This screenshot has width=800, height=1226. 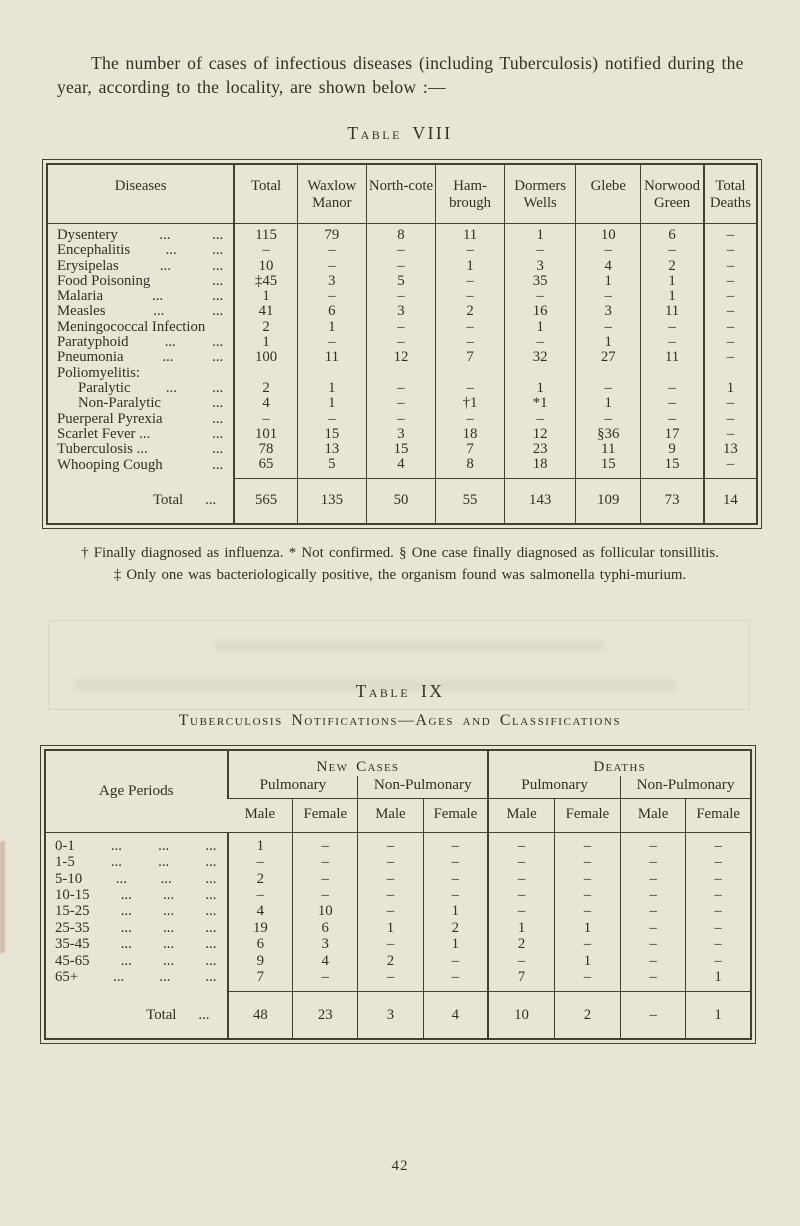 What do you see at coordinates (402, 403) in the screenshot?
I see `table-row: Non-Paralytic... 4 1– †1 *1 1– –` at bounding box center [402, 403].